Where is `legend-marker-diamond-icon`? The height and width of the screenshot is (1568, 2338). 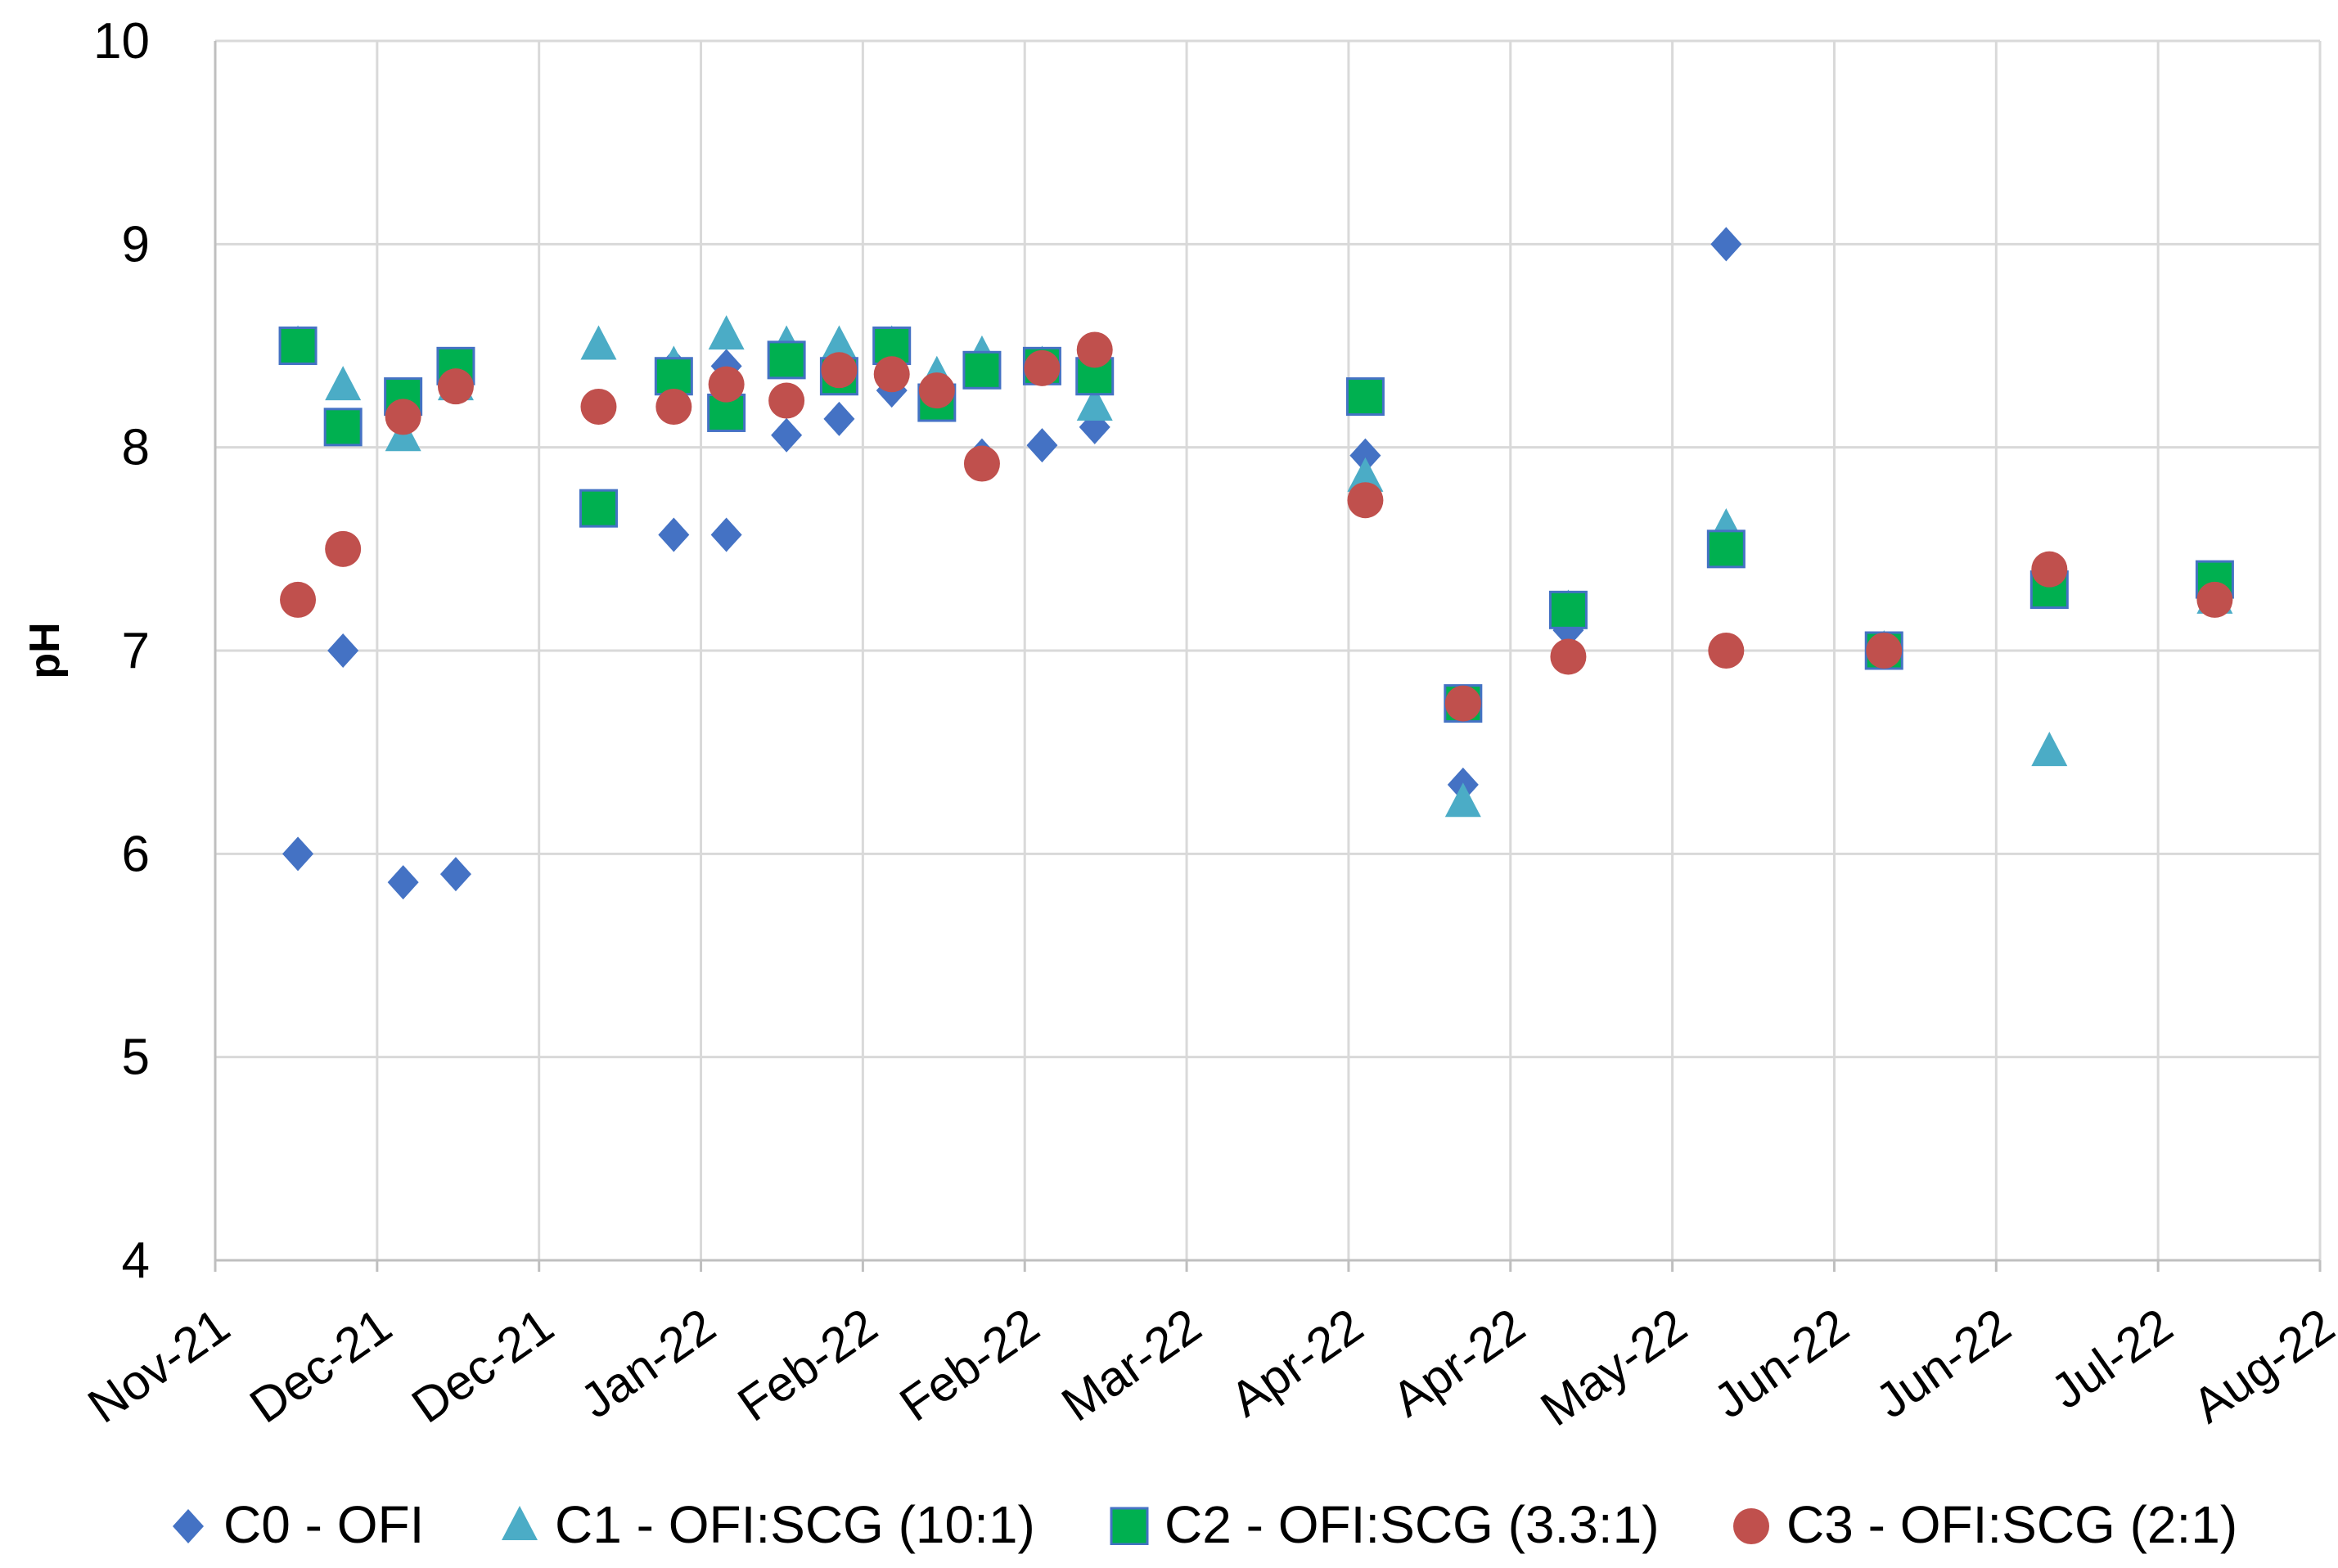 legend-marker-diamond-icon is located at coordinates (188, 1526).